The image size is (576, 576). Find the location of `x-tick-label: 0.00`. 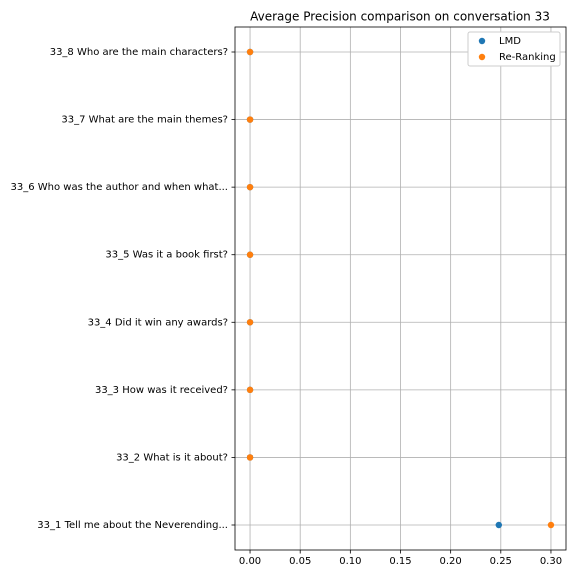

x-tick-label: 0.00 is located at coordinates (250, 561).